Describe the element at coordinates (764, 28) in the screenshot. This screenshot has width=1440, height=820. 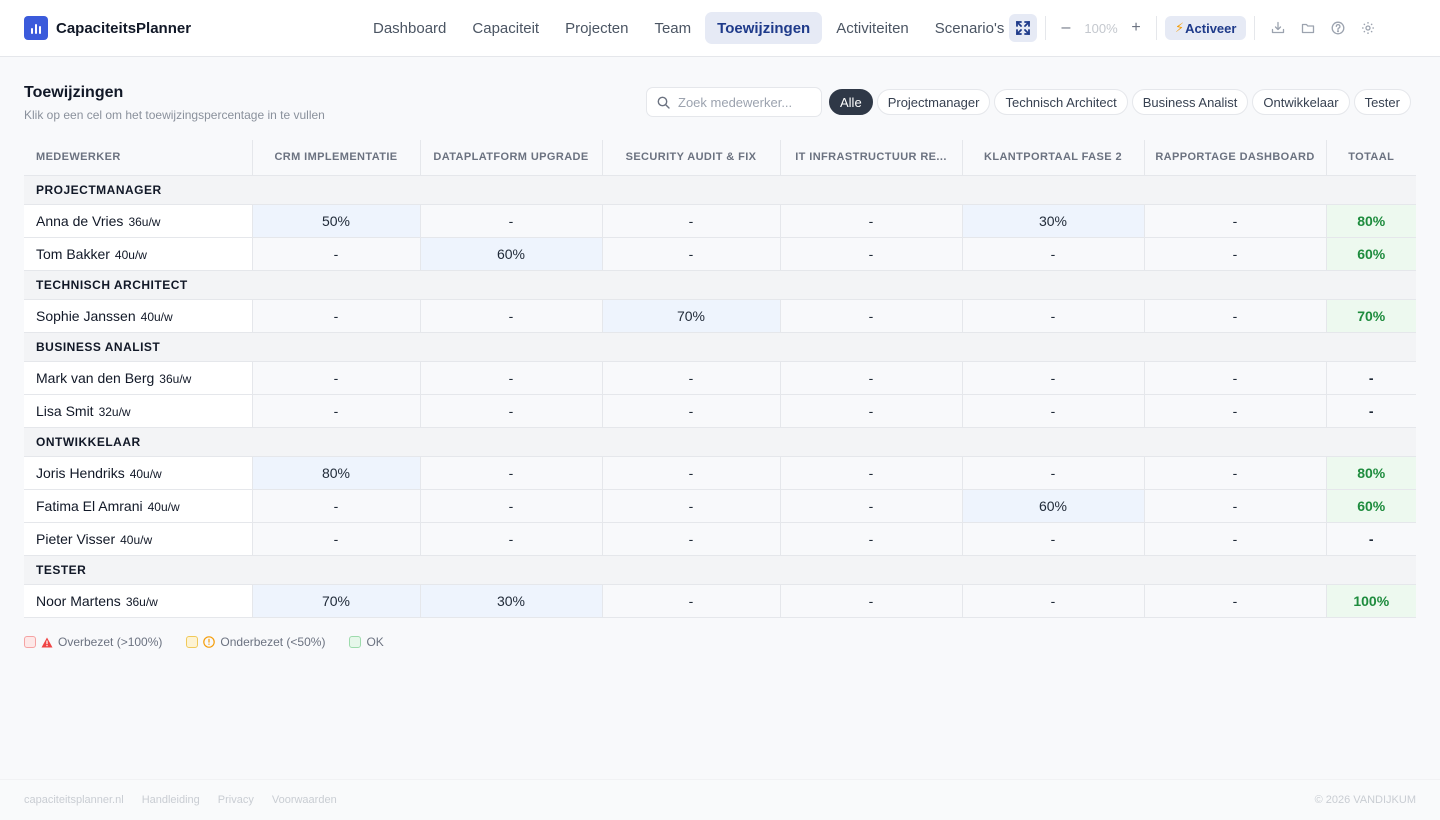
I see `nav-toewijzingen: Toewijzingen` at that location.